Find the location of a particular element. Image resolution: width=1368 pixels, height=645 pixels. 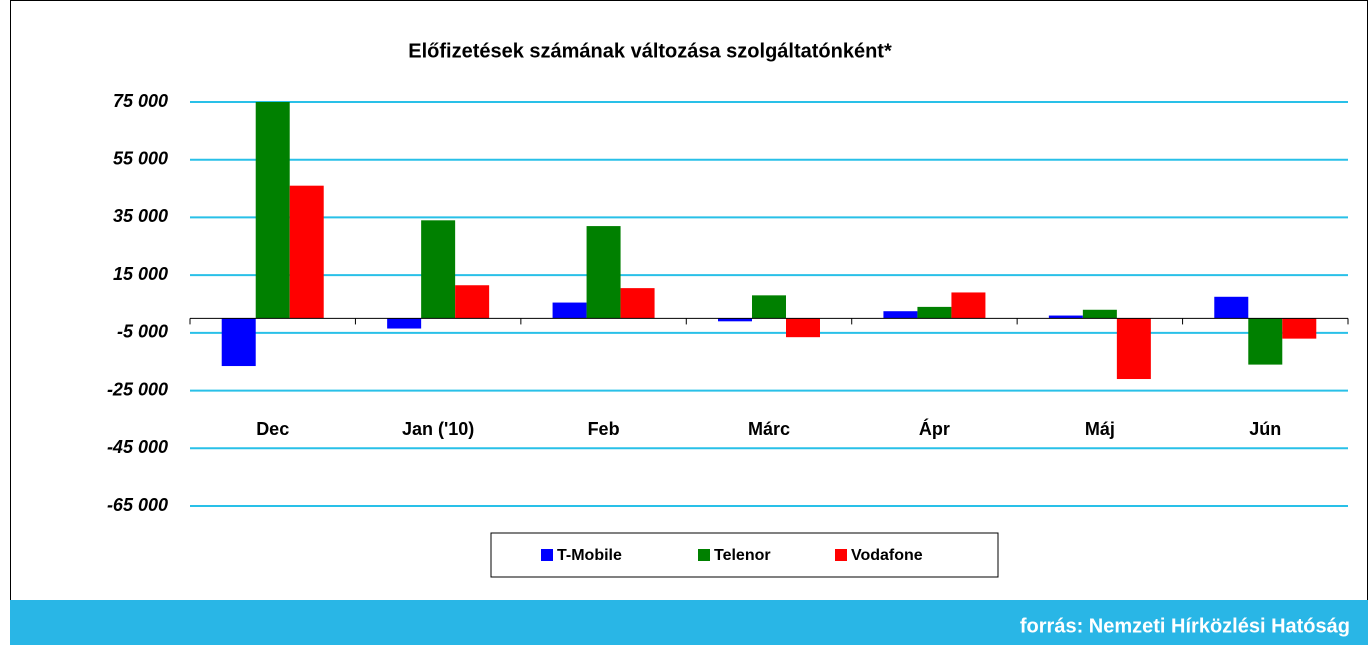

y-tick-label: 55 000 is located at coordinates (140, 158).